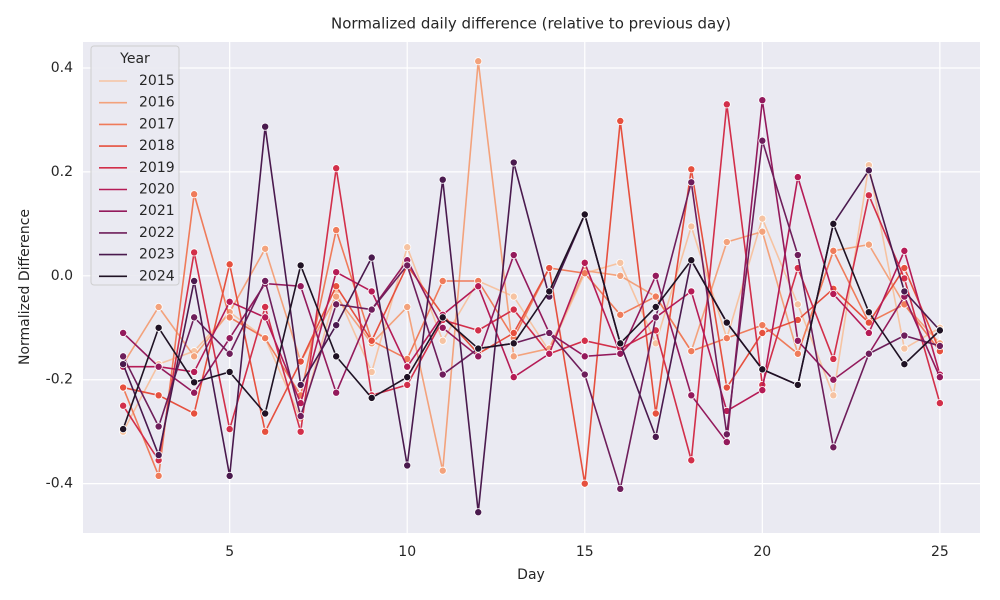 The height and width of the screenshot is (600, 1000). I want to click on x-tick-label: 20, so click(762, 552).